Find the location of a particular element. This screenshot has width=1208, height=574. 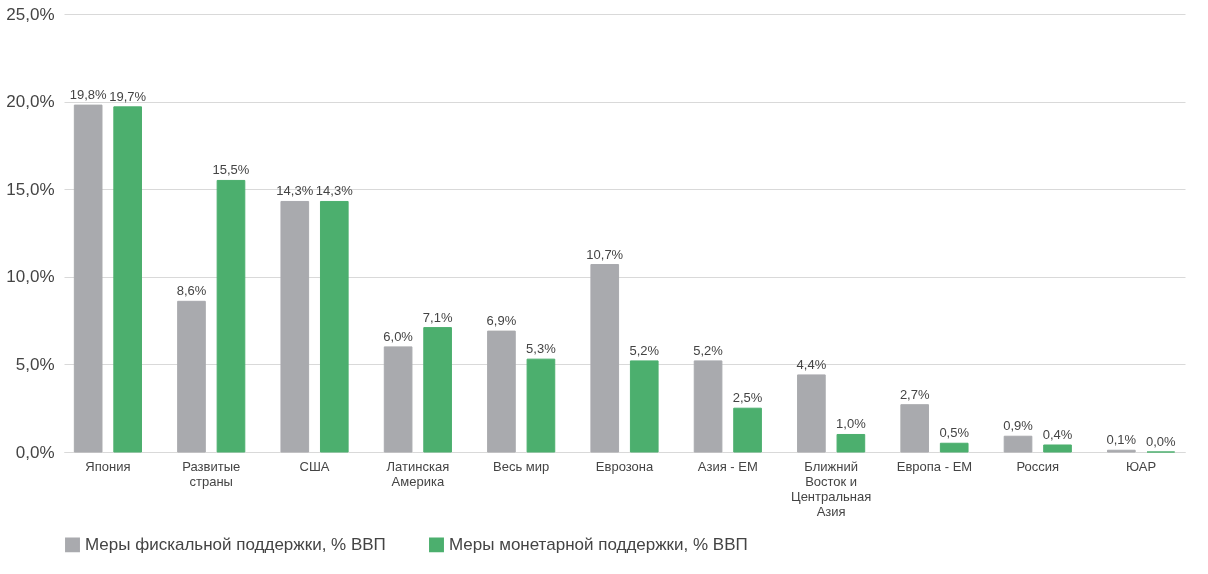

x-tick-label: ЮАР is located at coordinates (1141, 466).